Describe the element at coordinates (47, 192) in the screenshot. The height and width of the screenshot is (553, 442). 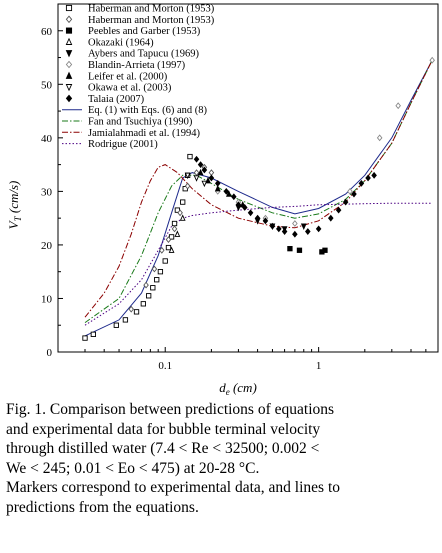
I see `y-tick-label: 30` at that location.